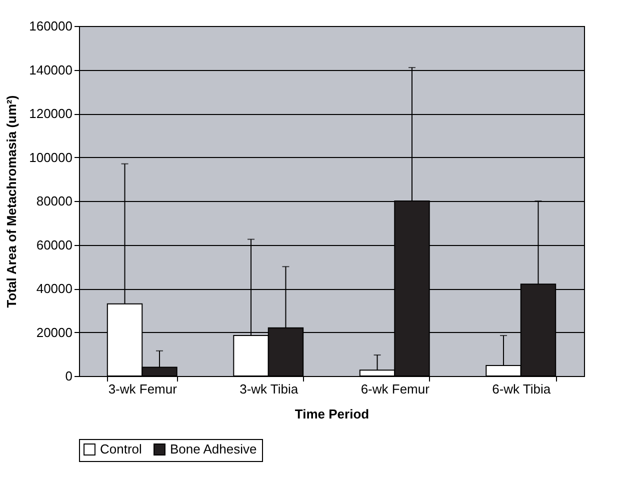  Describe the element at coordinates (68, 376) in the screenshot. I see `y-tick-label: 0` at that location.